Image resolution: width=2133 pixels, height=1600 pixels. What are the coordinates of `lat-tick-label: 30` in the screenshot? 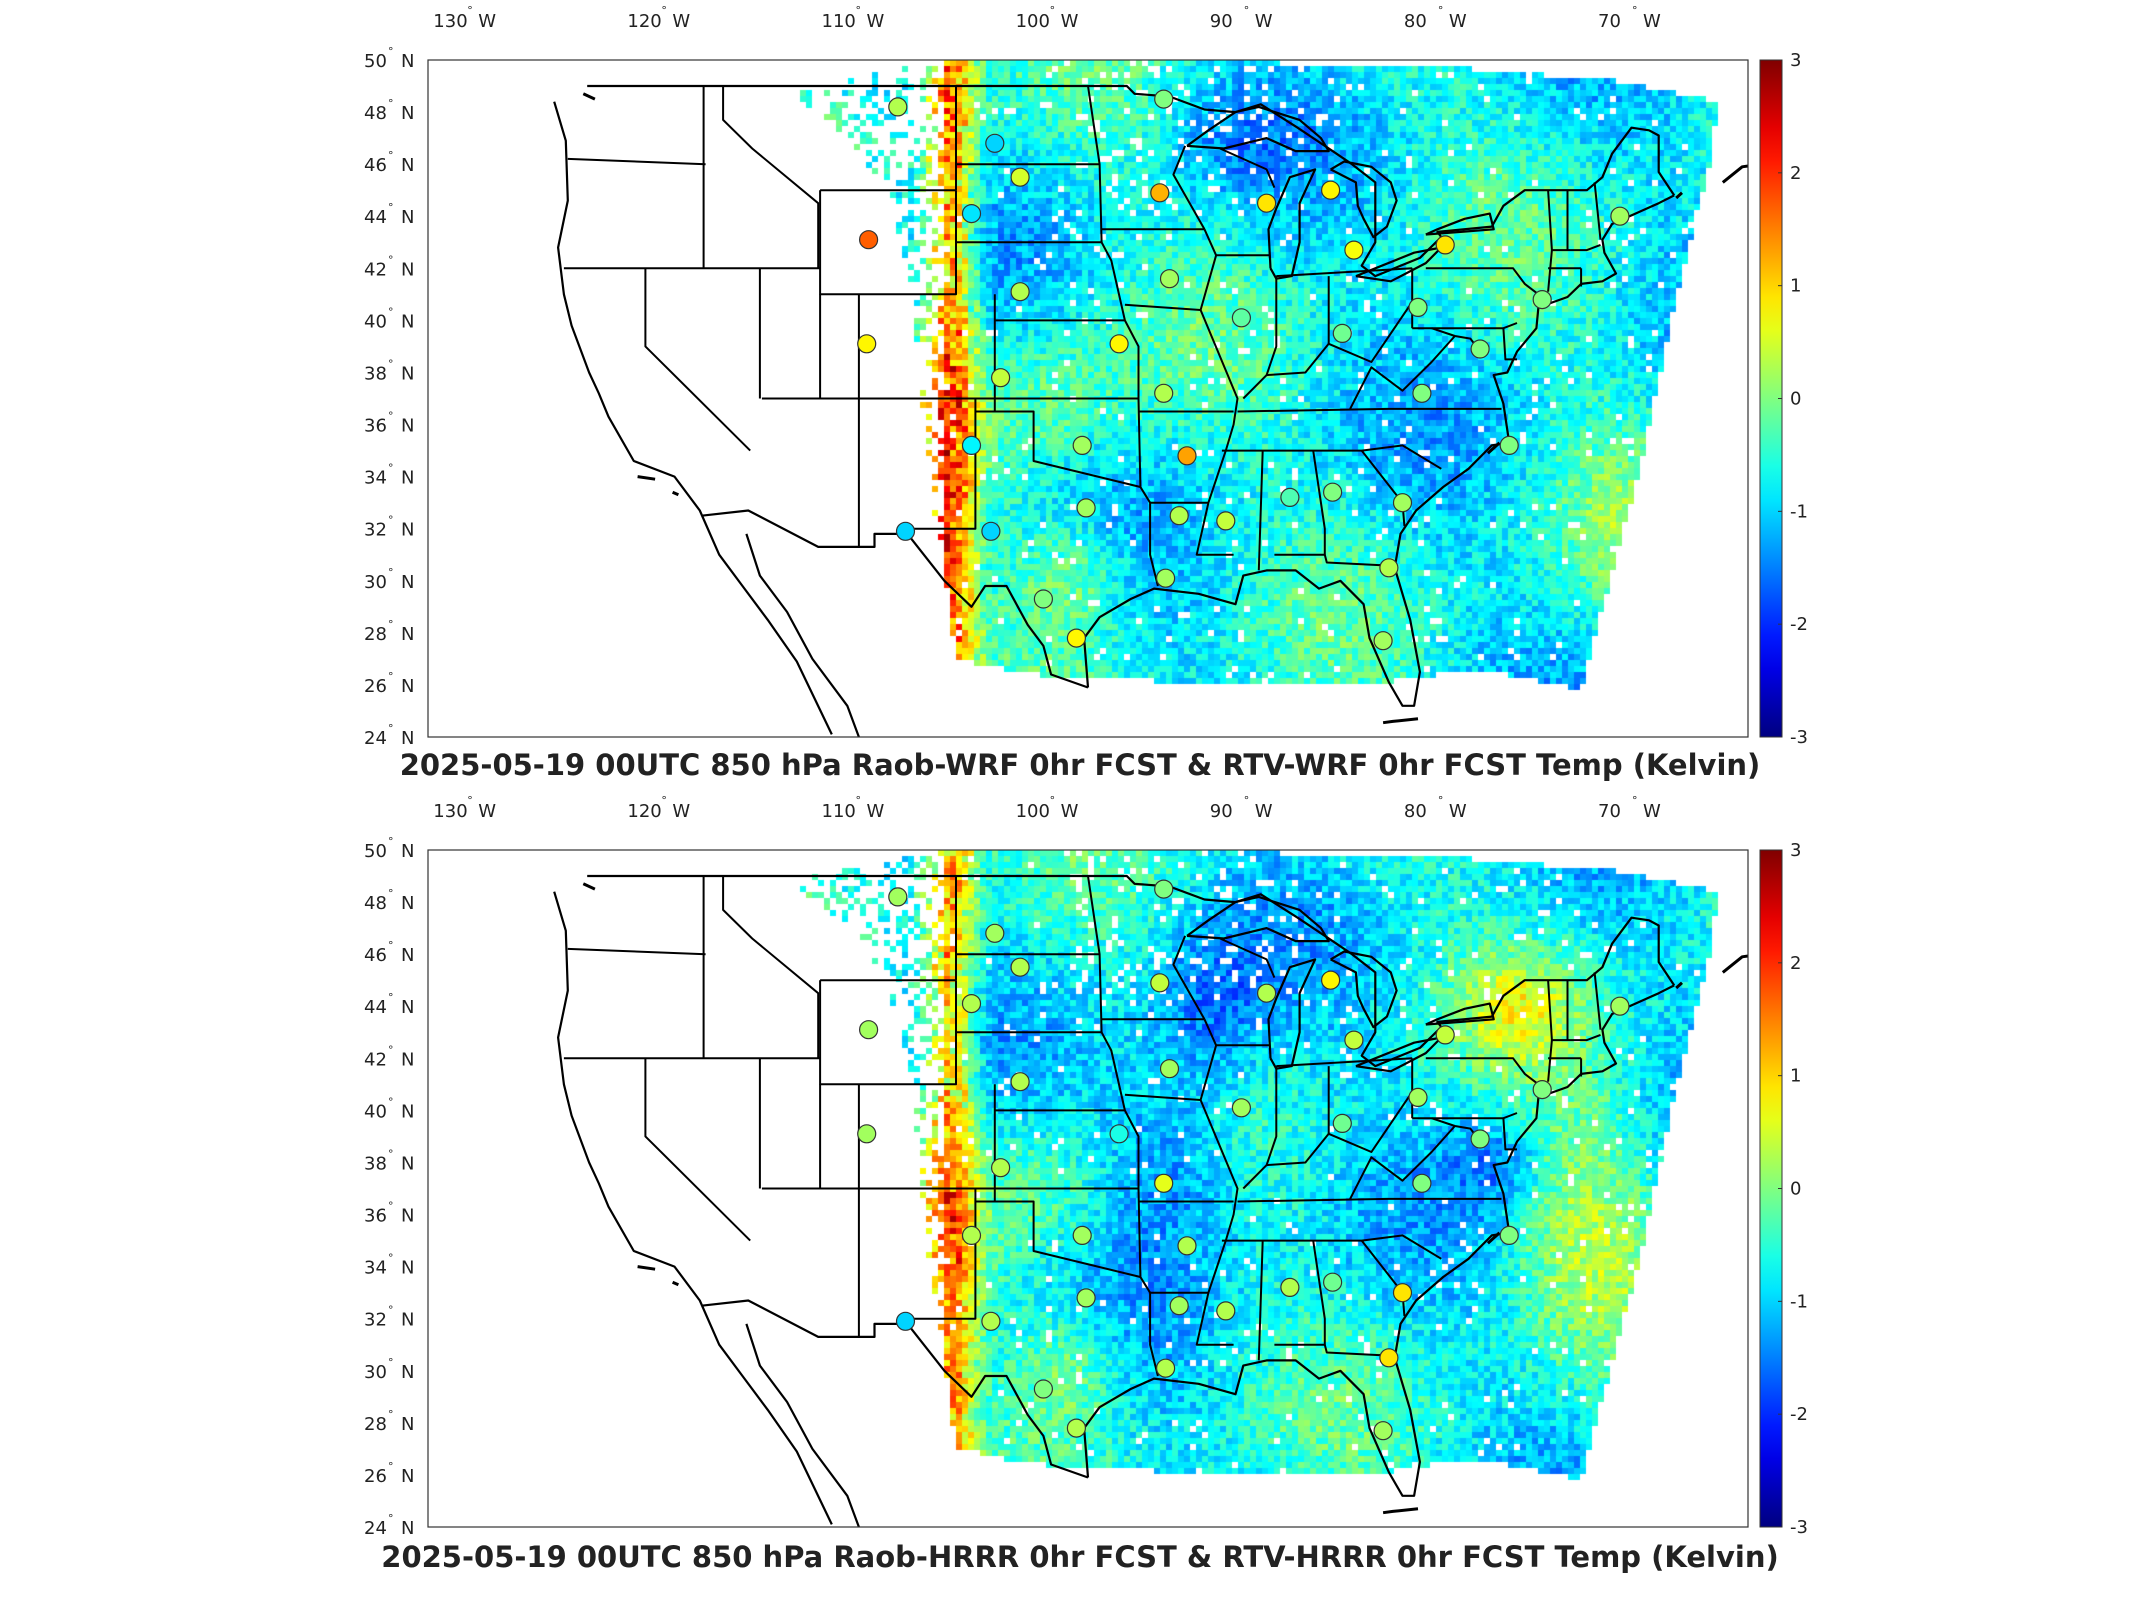 It's located at (375, 582).